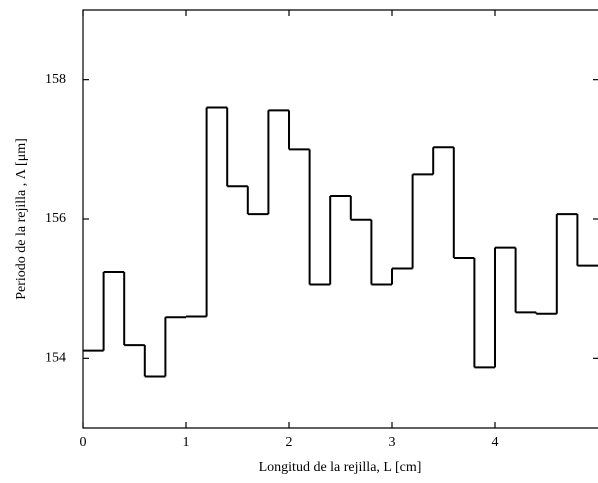 This screenshot has height=483, width=598. I want to click on x-axis-label: Longitud de la rejilla, L [cm], so click(340, 467).